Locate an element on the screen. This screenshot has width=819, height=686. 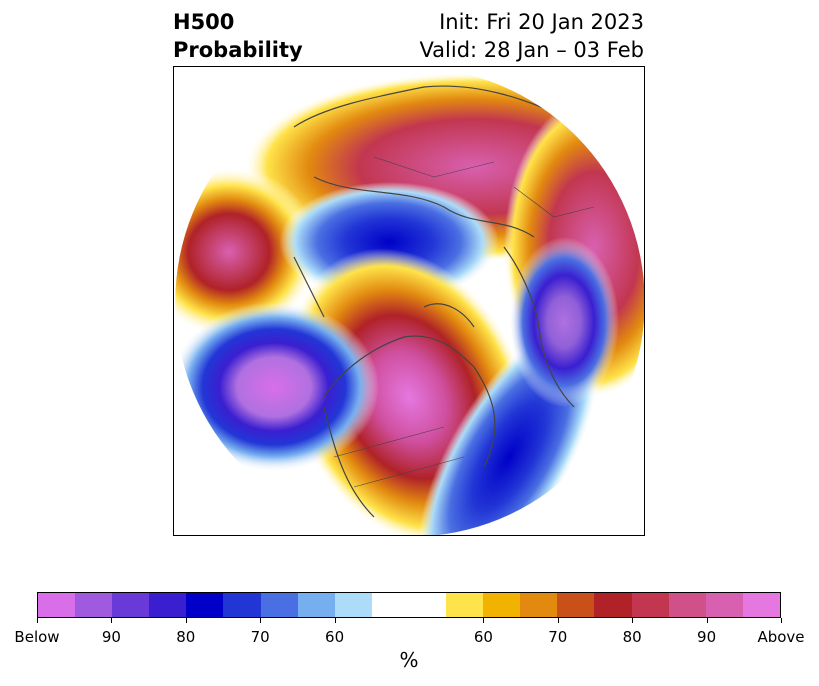
init-date: Init: Fri 20 Jan 2023 is located at coordinates (541, 22).